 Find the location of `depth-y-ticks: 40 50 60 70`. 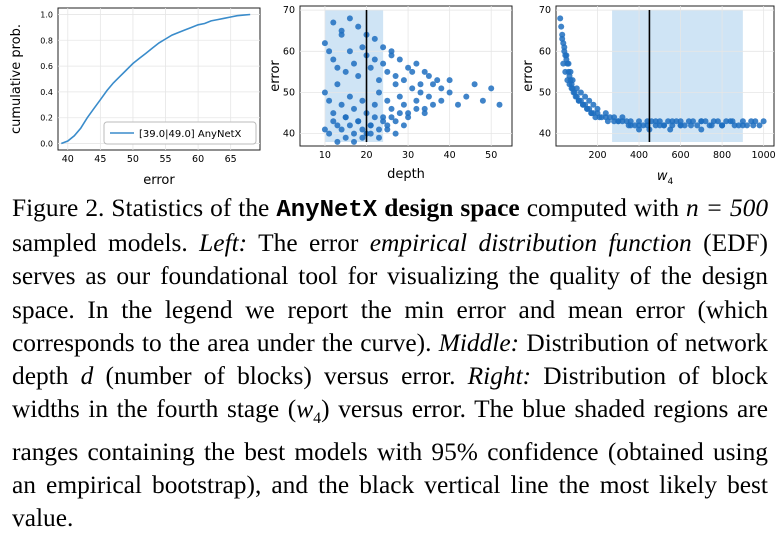

depth-y-ticks: 40 50 60 70 is located at coordinates (289, 72).